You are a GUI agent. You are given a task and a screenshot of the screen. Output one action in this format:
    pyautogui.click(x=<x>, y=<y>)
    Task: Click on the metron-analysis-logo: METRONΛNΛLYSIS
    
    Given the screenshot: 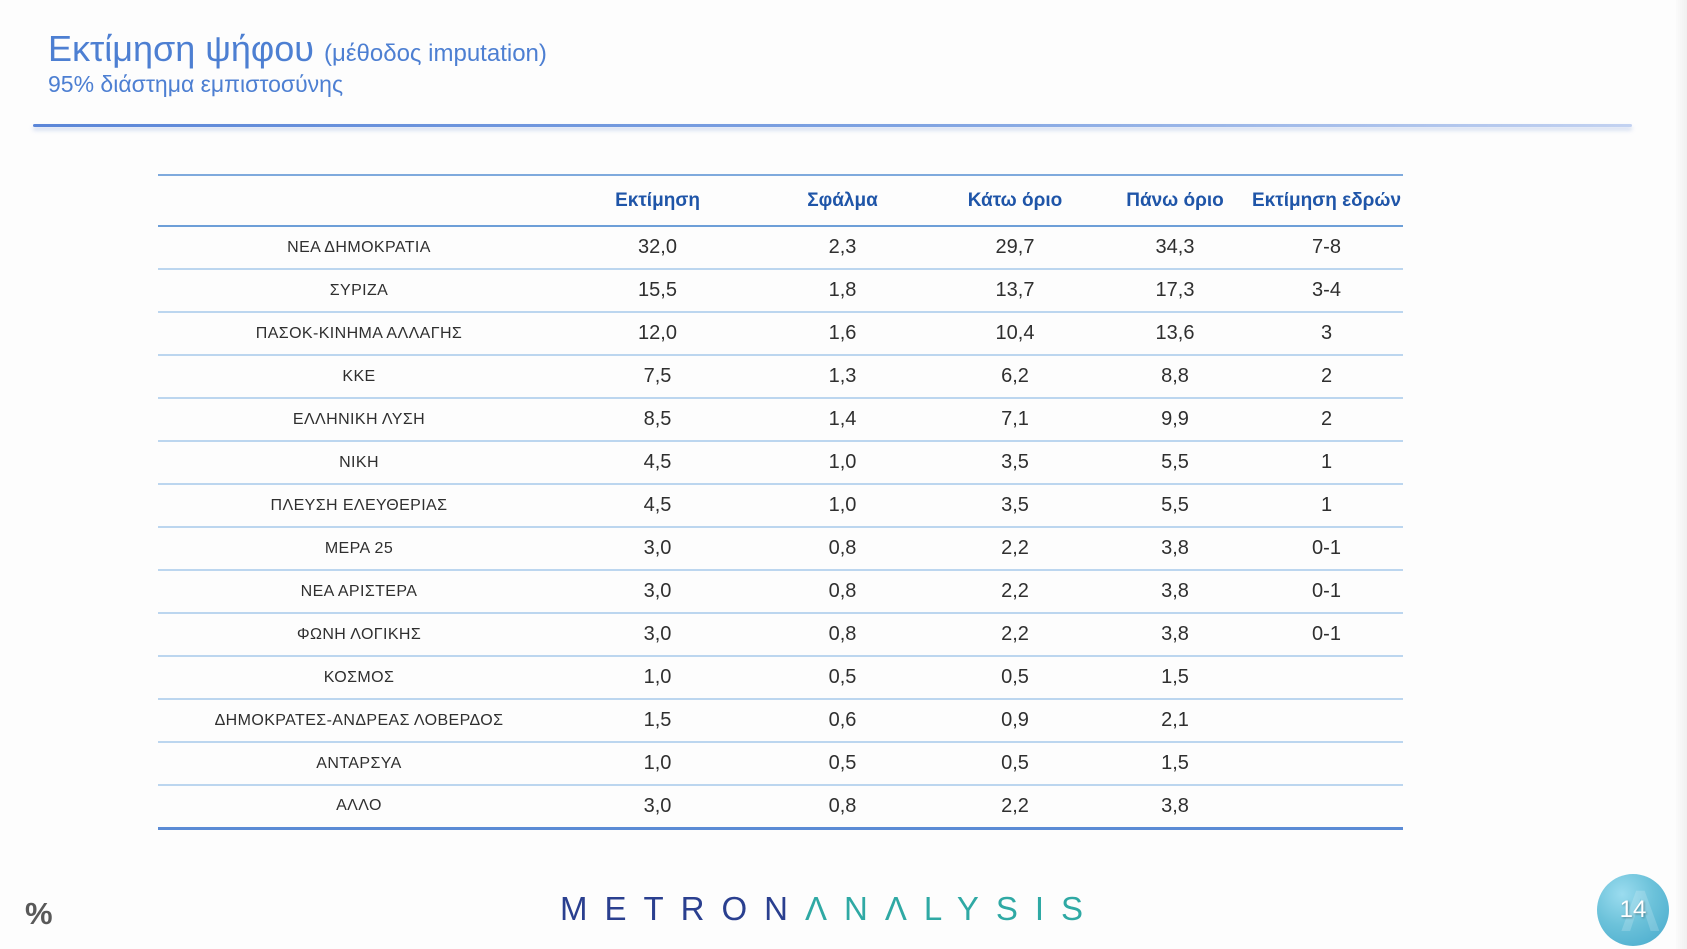 What is the action you would take?
    pyautogui.click(x=830, y=909)
    